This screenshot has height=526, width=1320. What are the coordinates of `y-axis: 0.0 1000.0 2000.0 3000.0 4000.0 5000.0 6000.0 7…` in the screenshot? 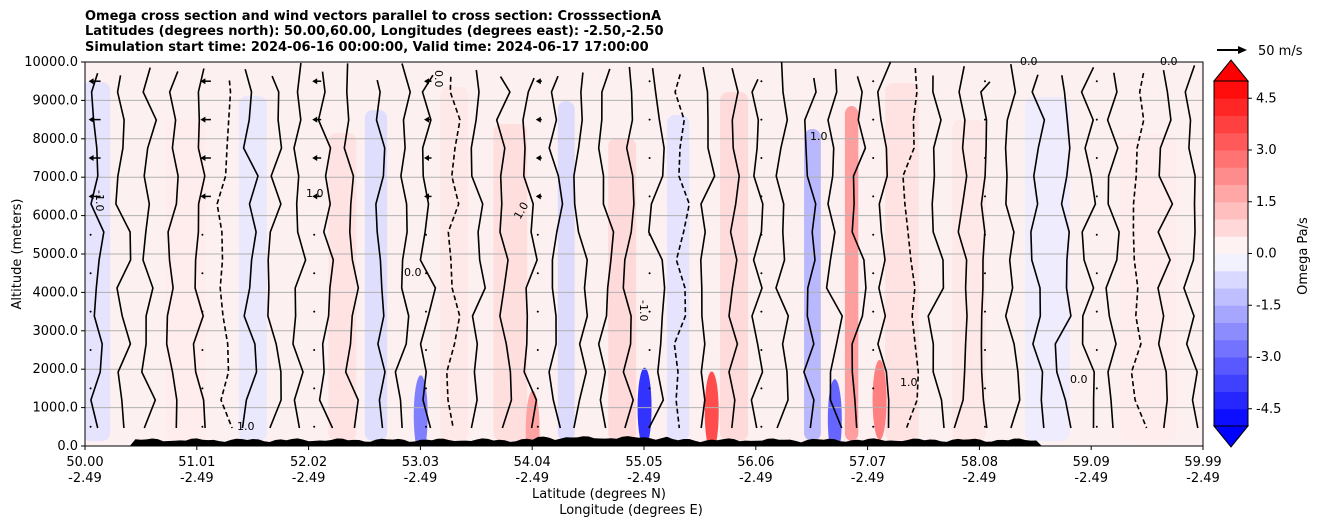 It's located at (54, 254).